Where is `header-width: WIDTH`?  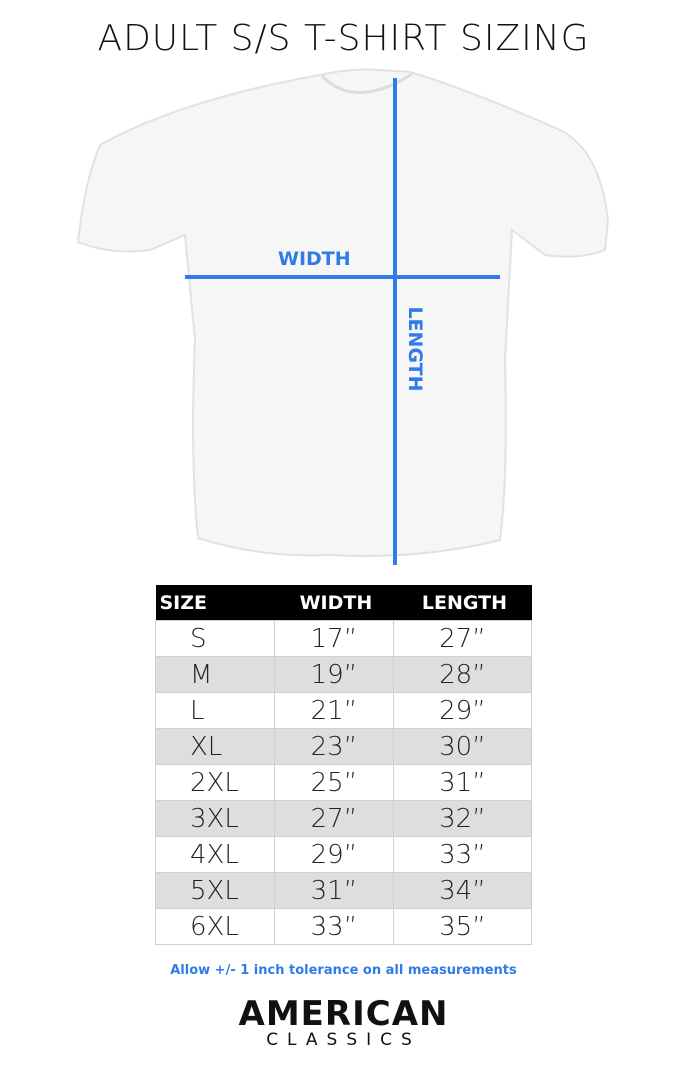
header-width: WIDTH is located at coordinates (334, 603).